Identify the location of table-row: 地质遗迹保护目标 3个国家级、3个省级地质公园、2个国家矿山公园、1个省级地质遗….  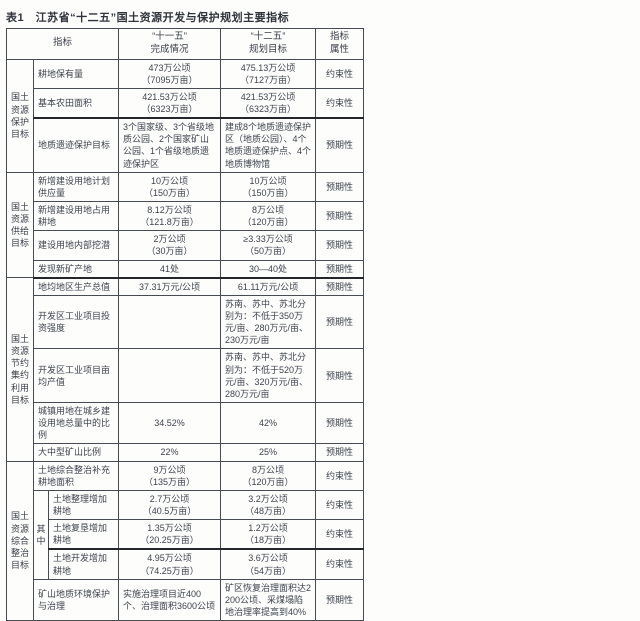
(185, 145).